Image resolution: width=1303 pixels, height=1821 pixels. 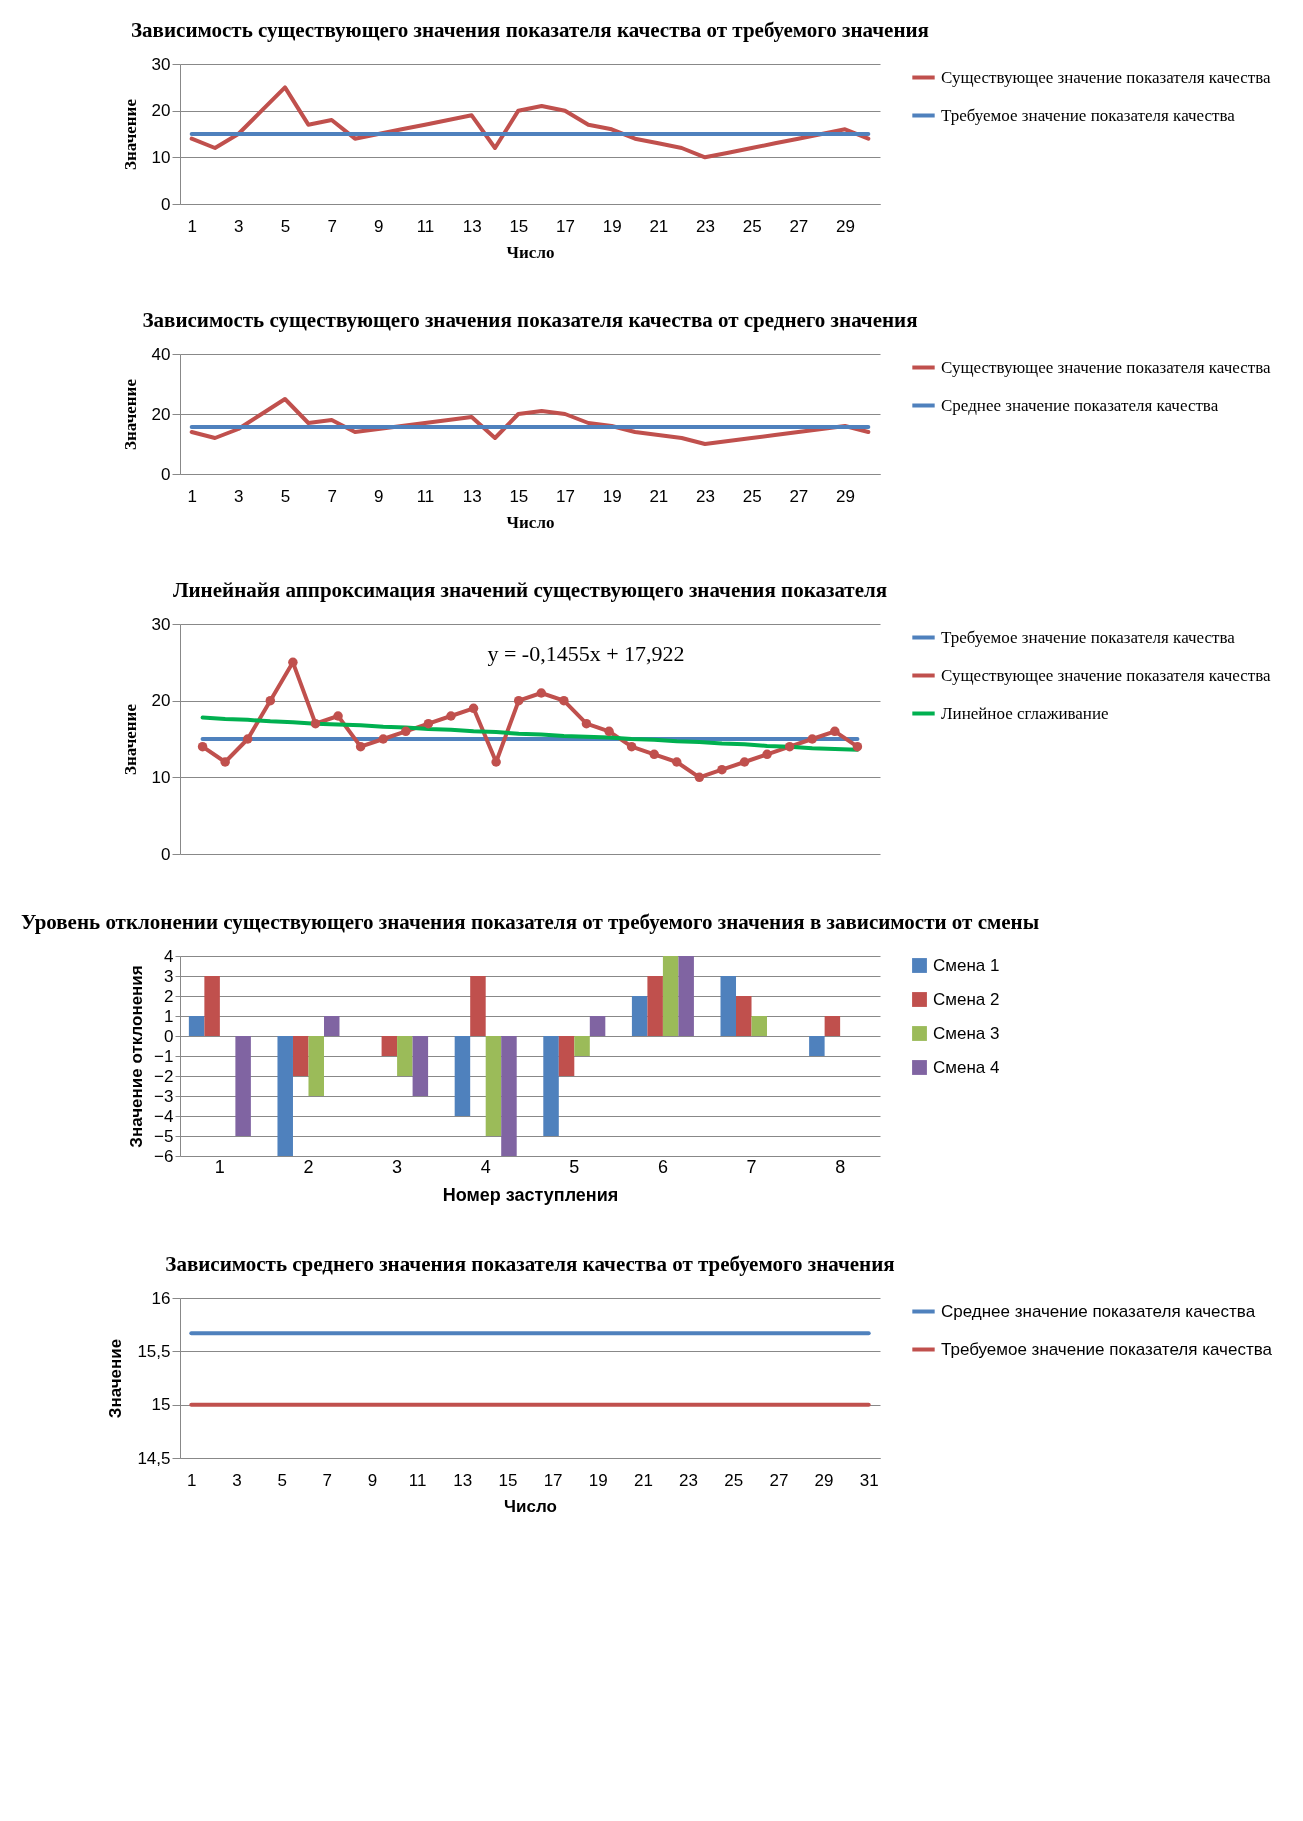 What do you see at coordinates (966, 1033) in the screenshot?
I see `legend-label: Смена 3` at bounding box center [966, 1033].